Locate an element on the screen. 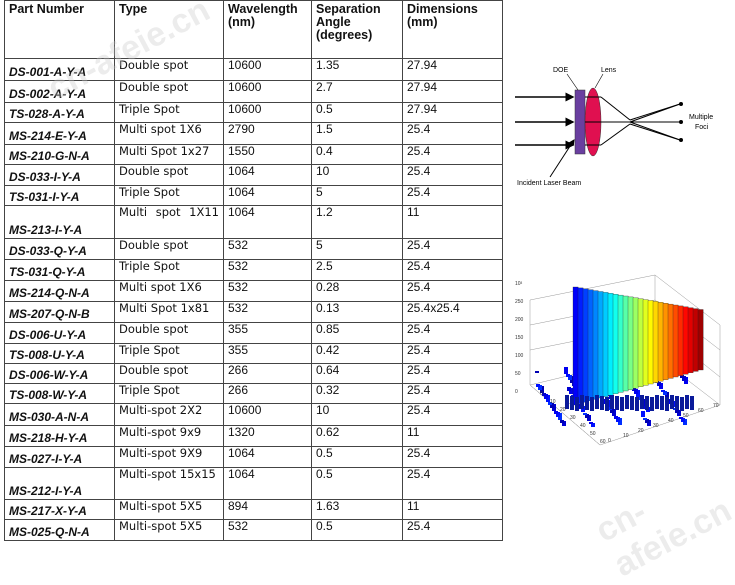 The height and width of the screenshot is (585, 735). table-row: MS-218-H-Y-A Multi-spot 9x9 1320 0.62 11 is located at coordinates (253, 436).